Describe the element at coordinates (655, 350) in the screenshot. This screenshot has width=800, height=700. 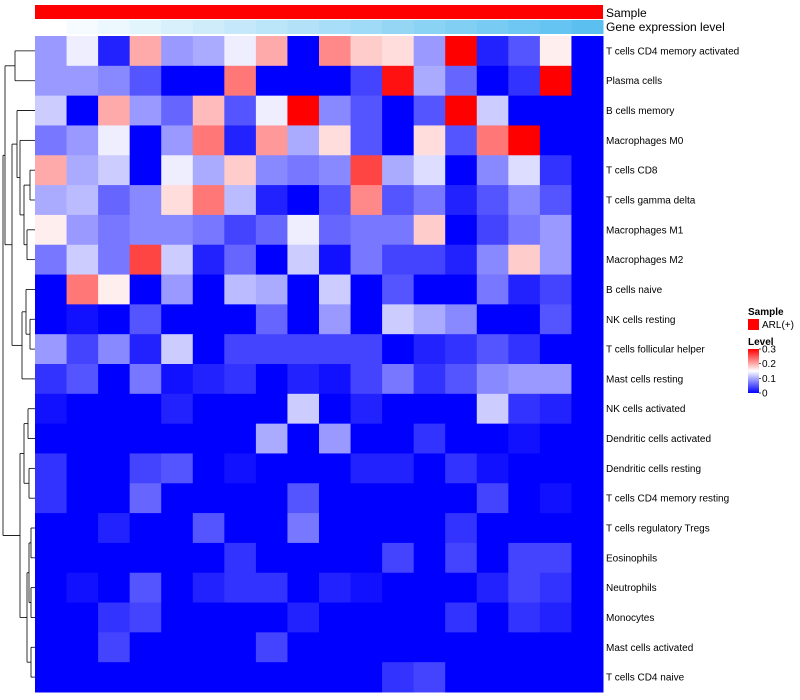
I see `row-label: T cells follicular helper` at that location.